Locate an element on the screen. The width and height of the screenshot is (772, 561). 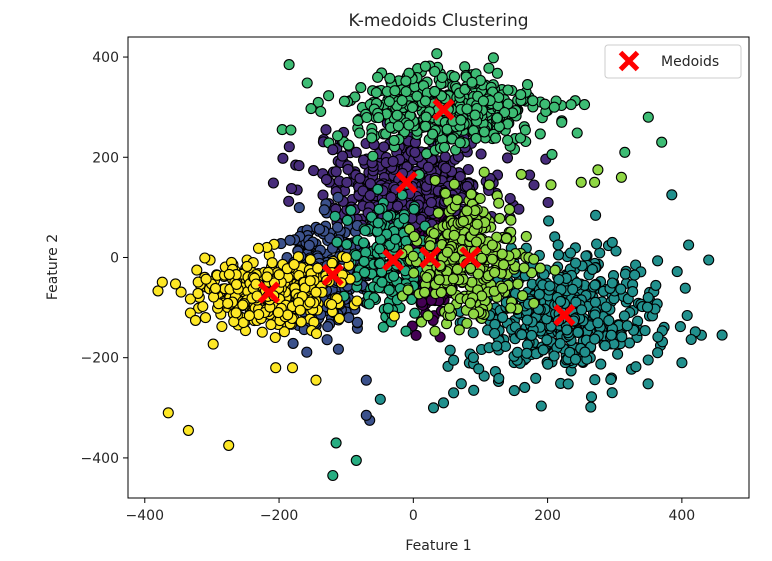
medoid-marker-0-stroke-b is located at coordinates (443, 109).